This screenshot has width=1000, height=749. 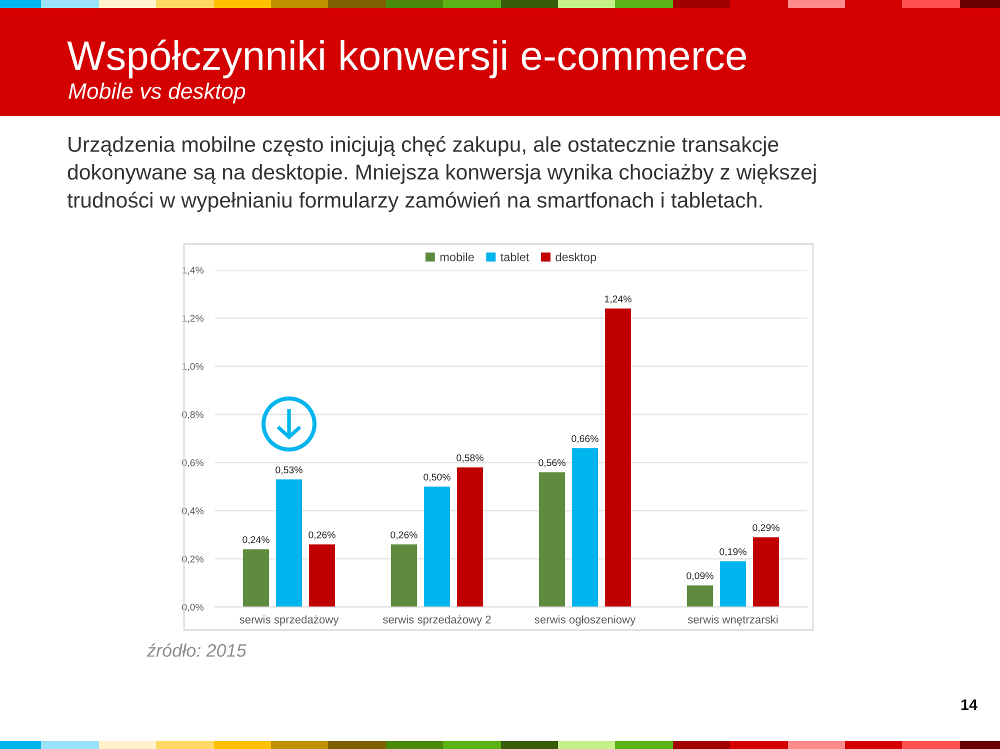 What do you see at coordinates (441, 174) in the screenshot?
I see `text: Urządzenia mobilne często inicjują chęć zakupu, ale ostatecznie transakcje dokonywane są na desktopie. Mniejsza konwersja wynika chociażby z większej trudności w wypełnianiu formularzy zamówień na smartfonach i tabletach.` at bounding box center [441, 174].